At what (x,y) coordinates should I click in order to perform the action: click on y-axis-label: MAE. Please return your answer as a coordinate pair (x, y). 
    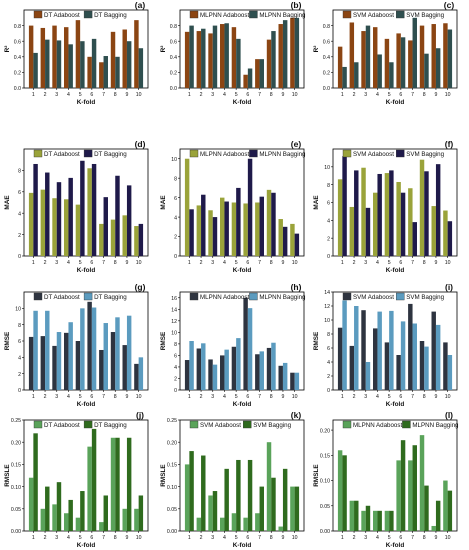
    Looking at the image, I should click on (163, 202).